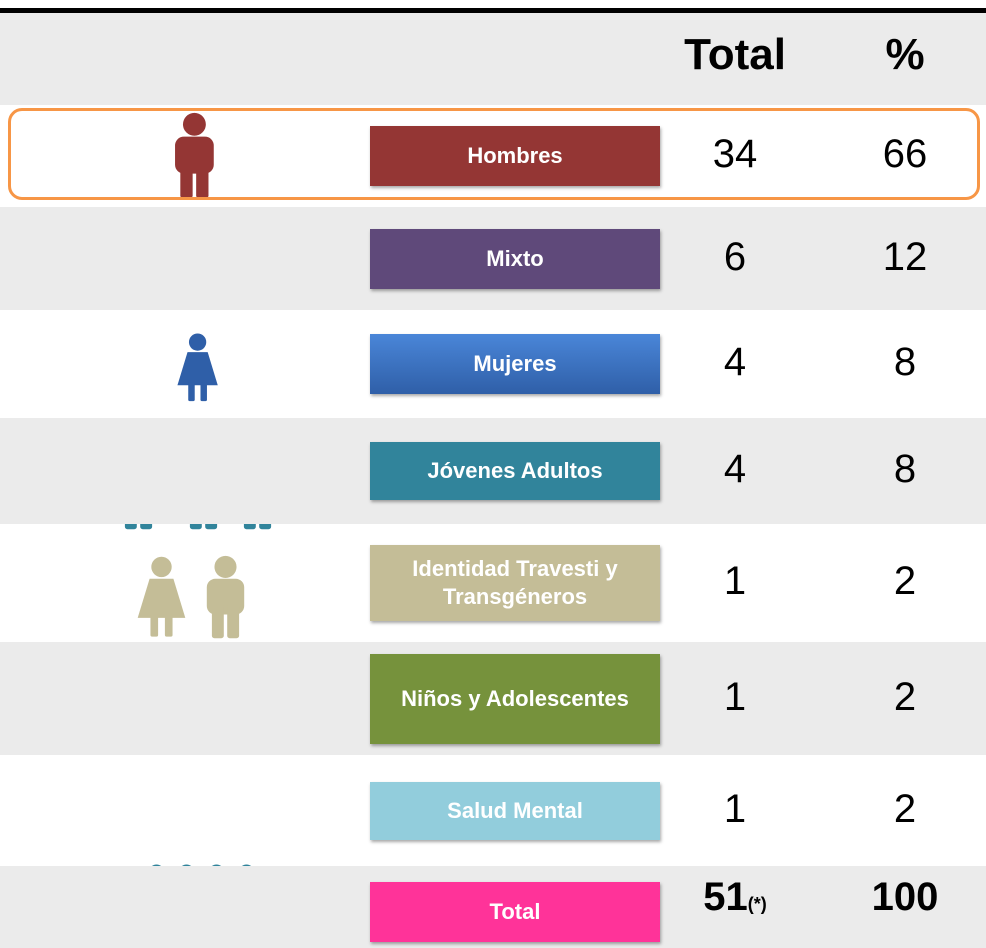 The image size is (986, 948). I want to click on row-percent: 12, so click(905, 256).